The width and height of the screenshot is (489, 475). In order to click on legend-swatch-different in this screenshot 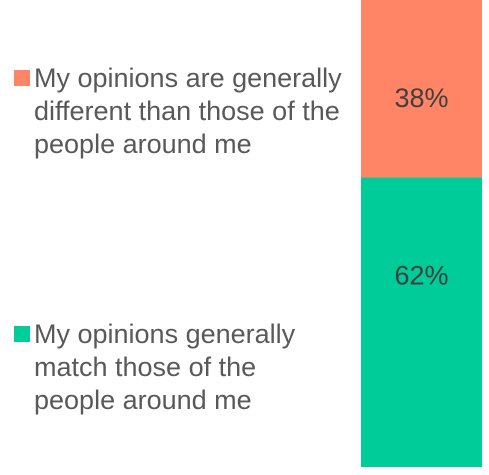, I will do `click(22, 78)`.